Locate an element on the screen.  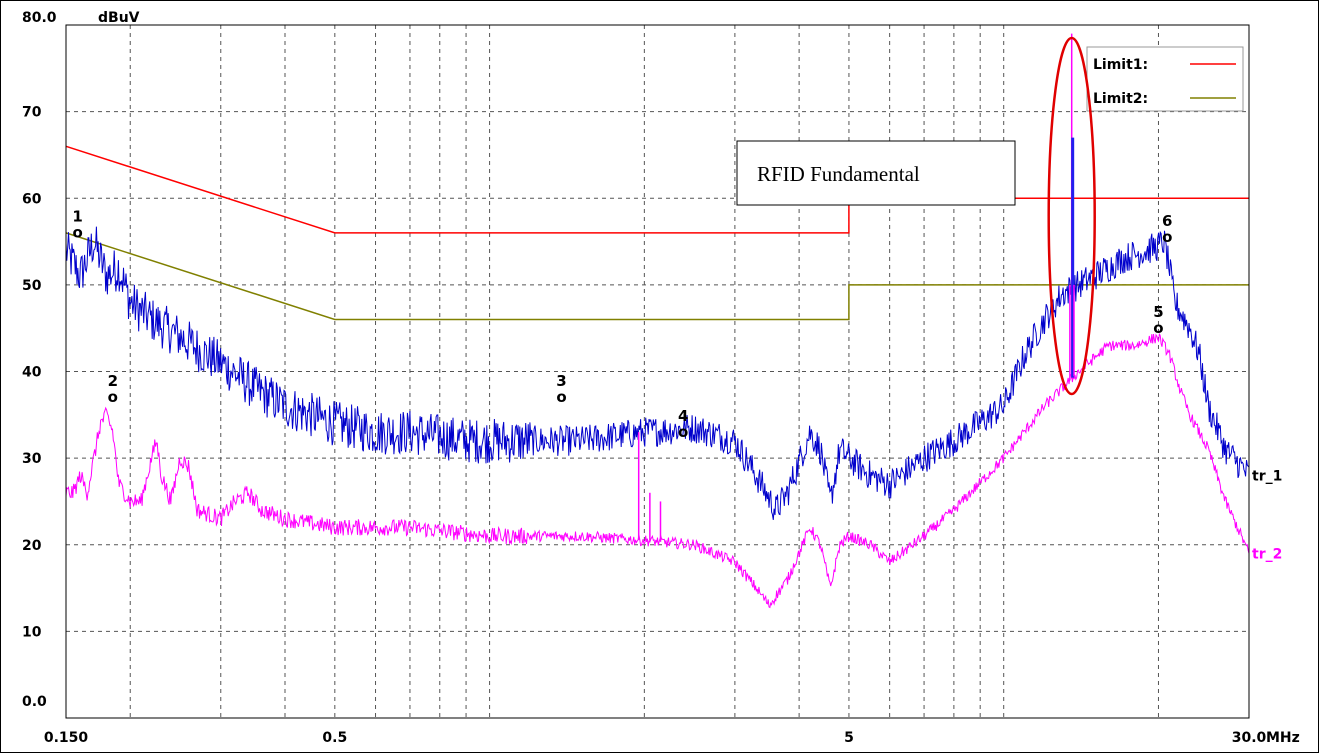
marker-number: 4 is located at coordinates (683, 416).